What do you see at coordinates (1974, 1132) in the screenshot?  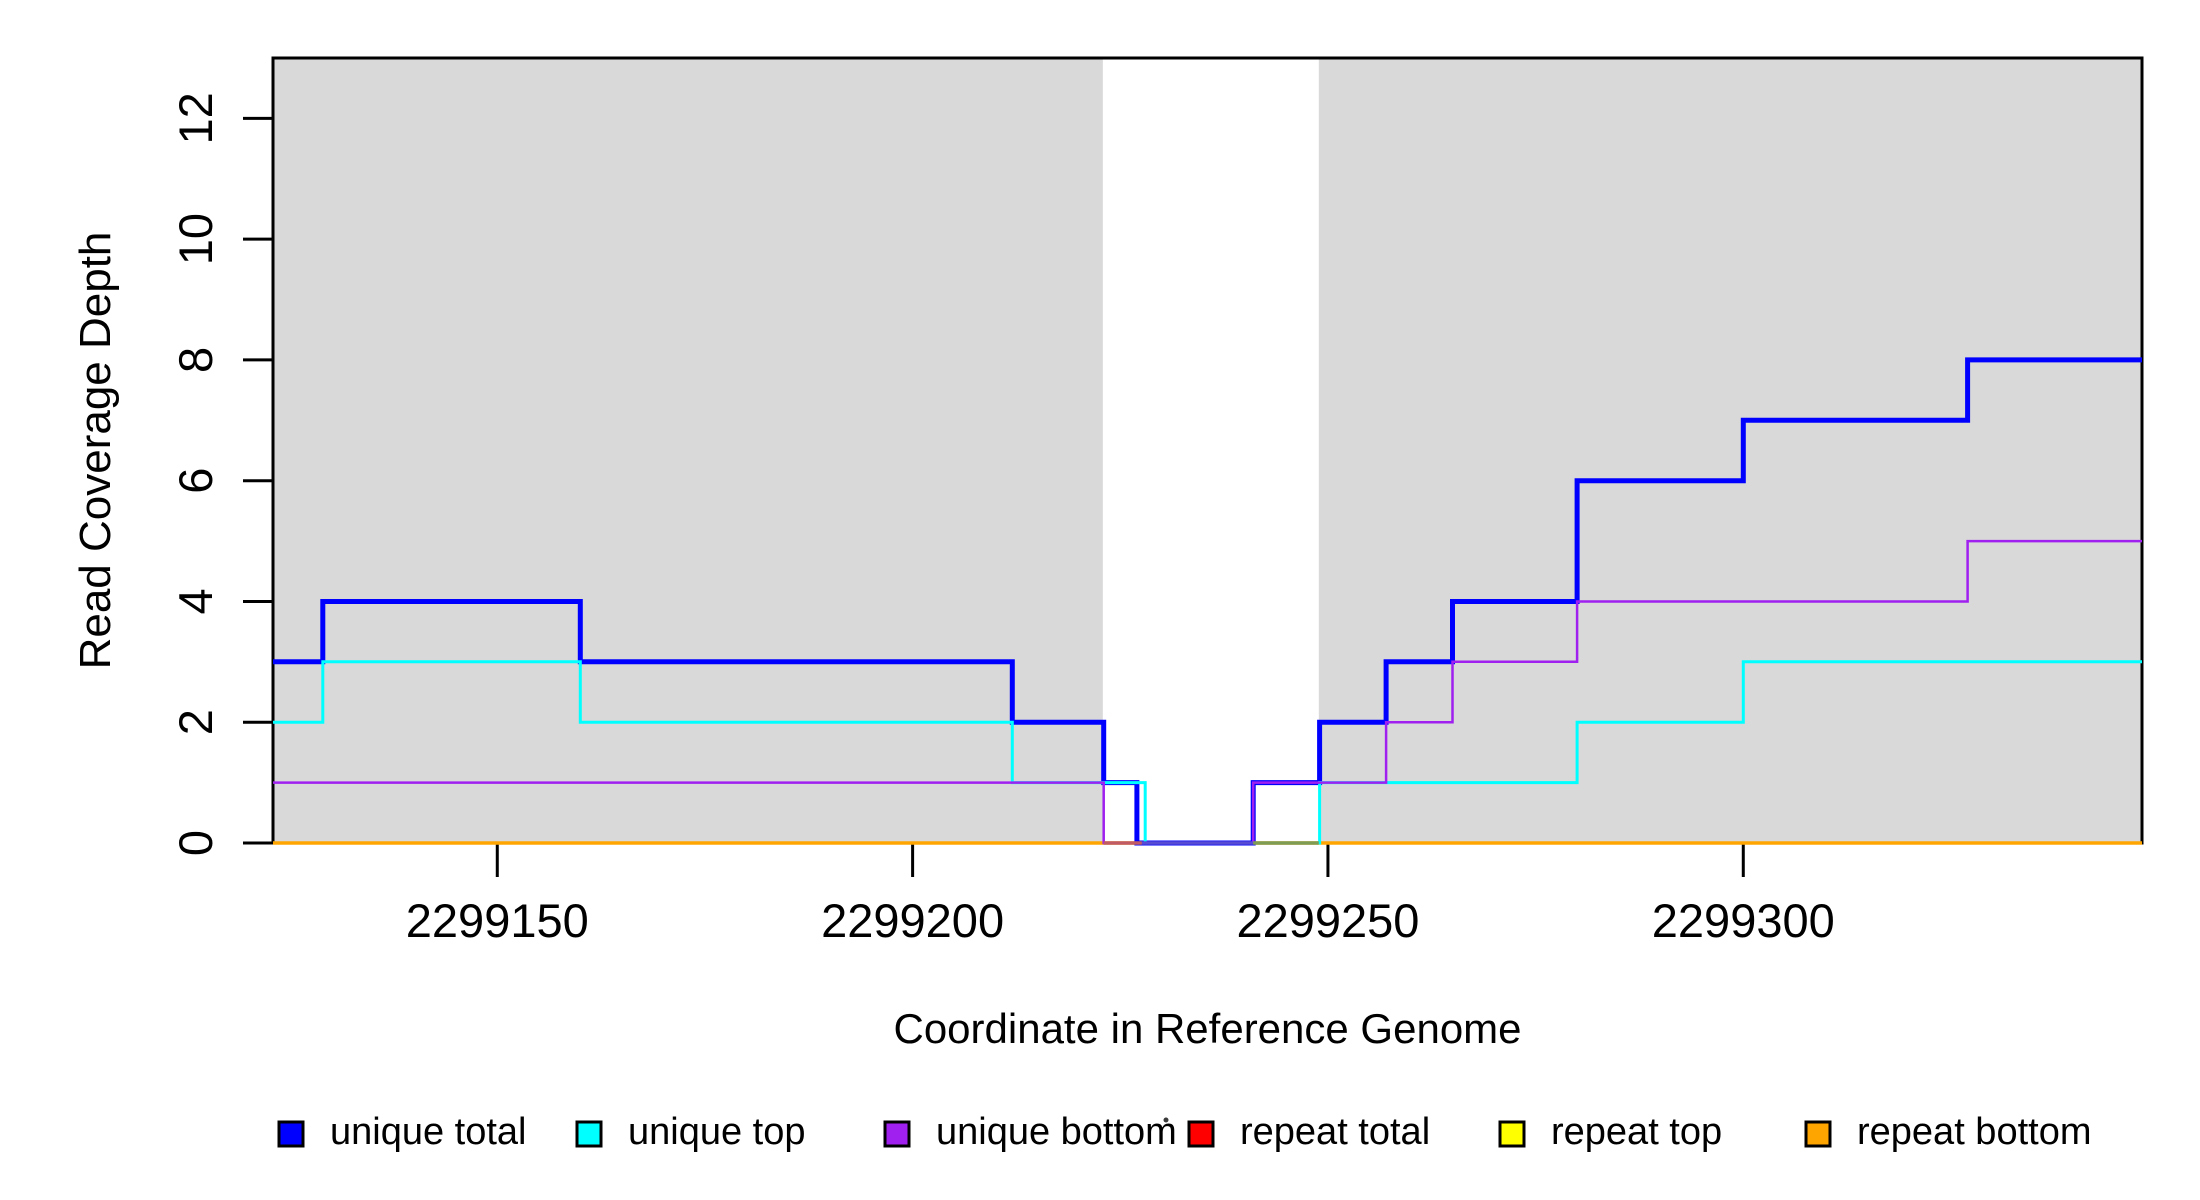 I see `legend-label-repeat-bottom: repeat bottom` at bounding box center [1974, 1132].